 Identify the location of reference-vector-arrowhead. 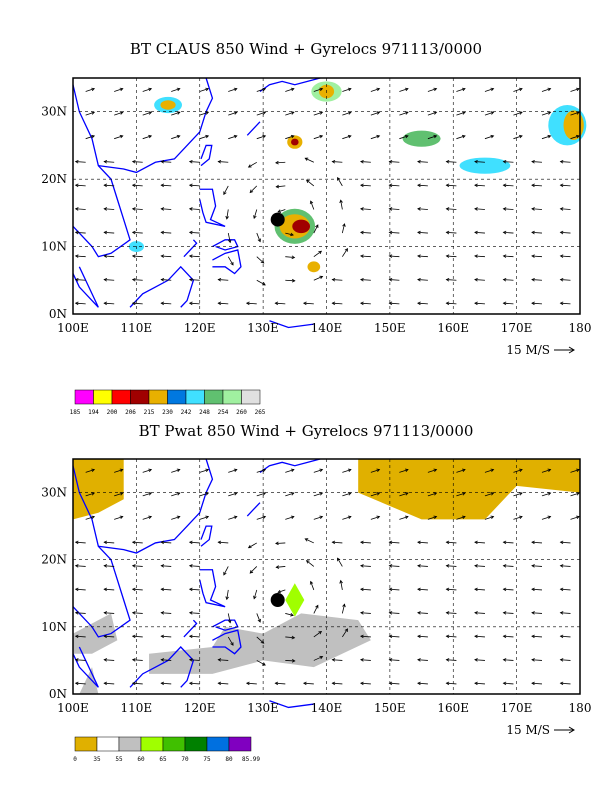
(571, 350).